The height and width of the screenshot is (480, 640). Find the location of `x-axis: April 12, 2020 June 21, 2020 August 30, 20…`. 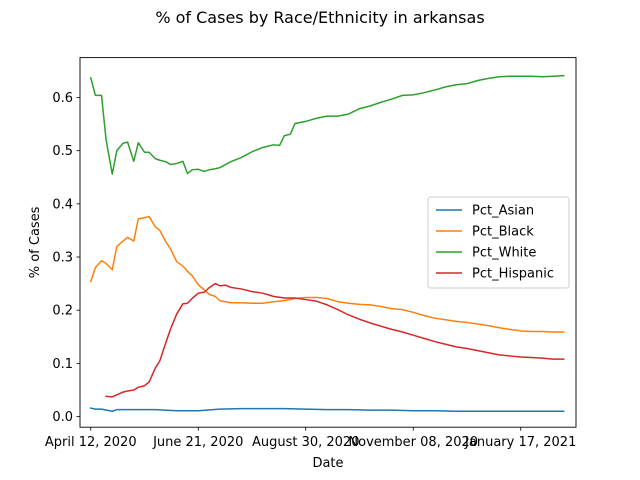

x-axis: April 12, 2020 June 21, 2020 August 30, 20… is located at coordinates (310, 438).